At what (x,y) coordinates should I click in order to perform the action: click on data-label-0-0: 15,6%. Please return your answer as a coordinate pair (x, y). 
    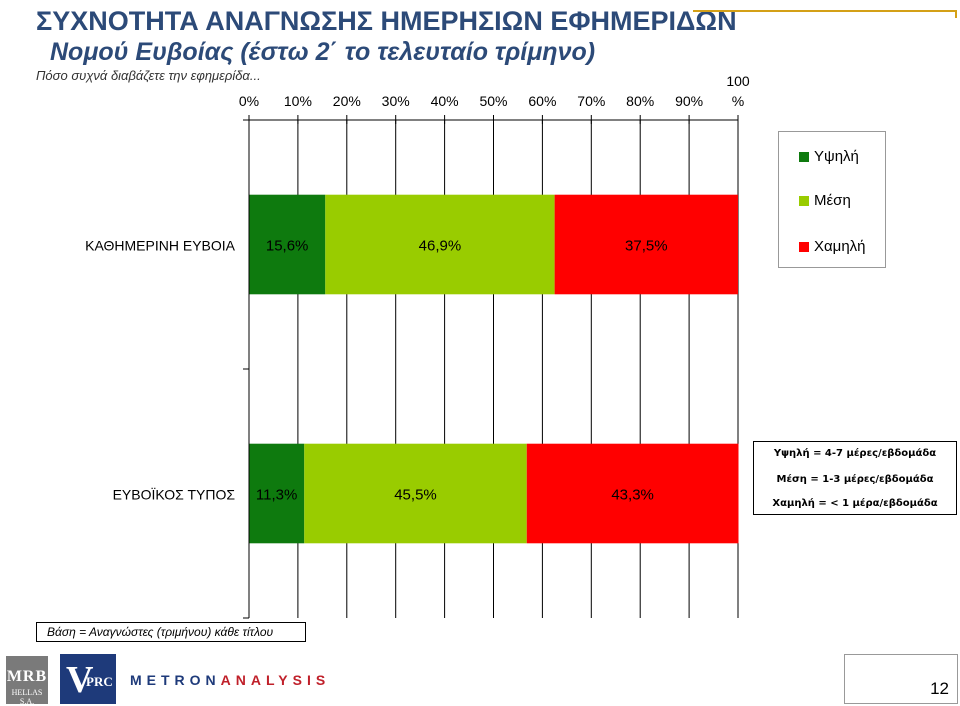
    Looking at the image, I should click on (287, 246).